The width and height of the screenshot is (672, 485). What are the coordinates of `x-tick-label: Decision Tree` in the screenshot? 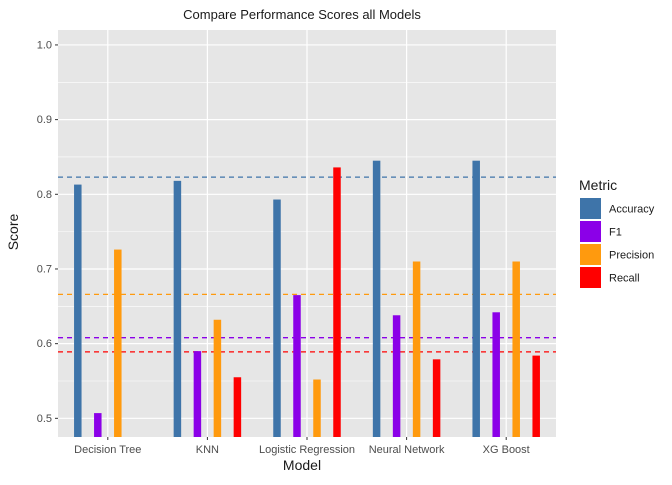 It's located at (107, 450).